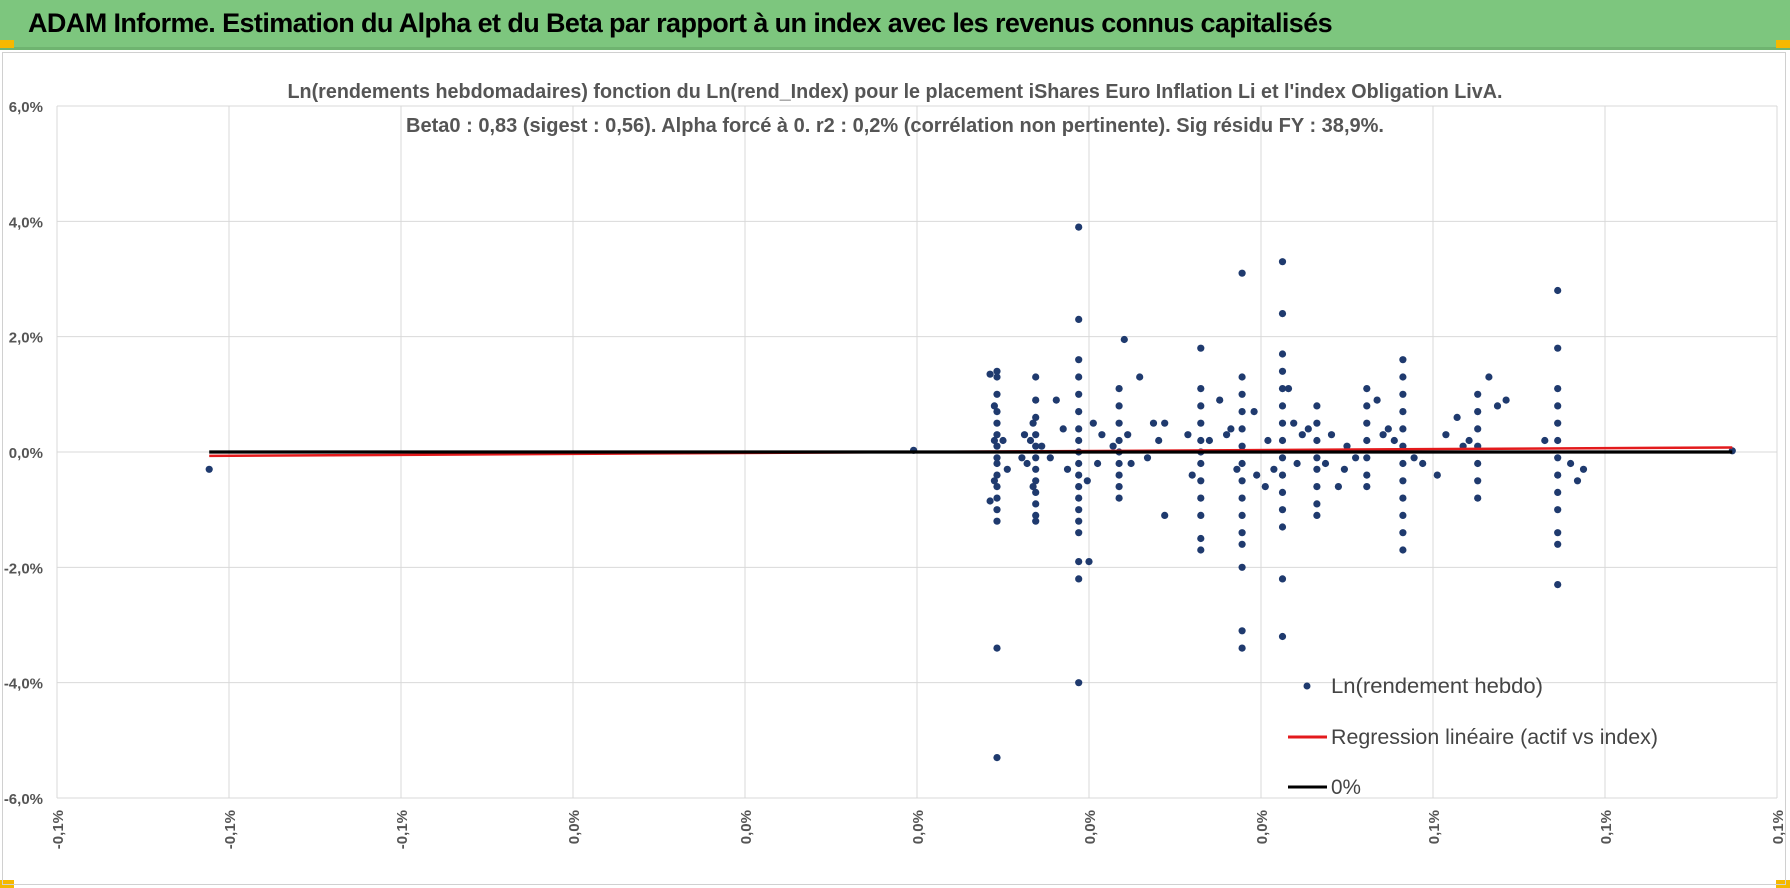 This screenshot has height=888, width=1790. I want to click on corner-marker, so click(7, 44).